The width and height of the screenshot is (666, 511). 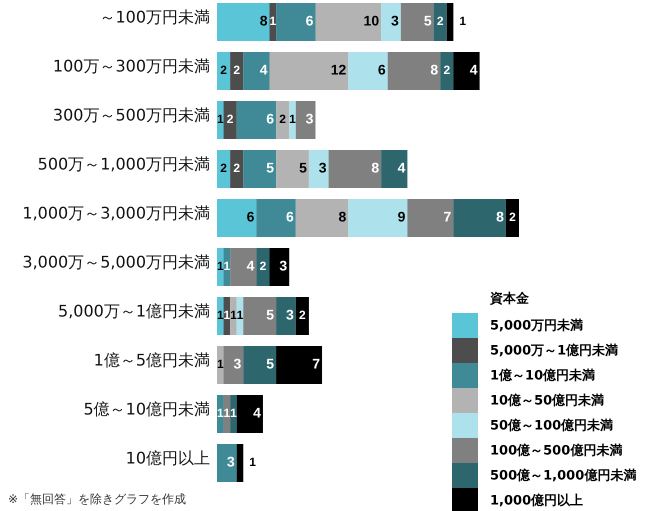 I want to click on y-tick-label: 1億～5億円未満, so click(x=152, y=360).